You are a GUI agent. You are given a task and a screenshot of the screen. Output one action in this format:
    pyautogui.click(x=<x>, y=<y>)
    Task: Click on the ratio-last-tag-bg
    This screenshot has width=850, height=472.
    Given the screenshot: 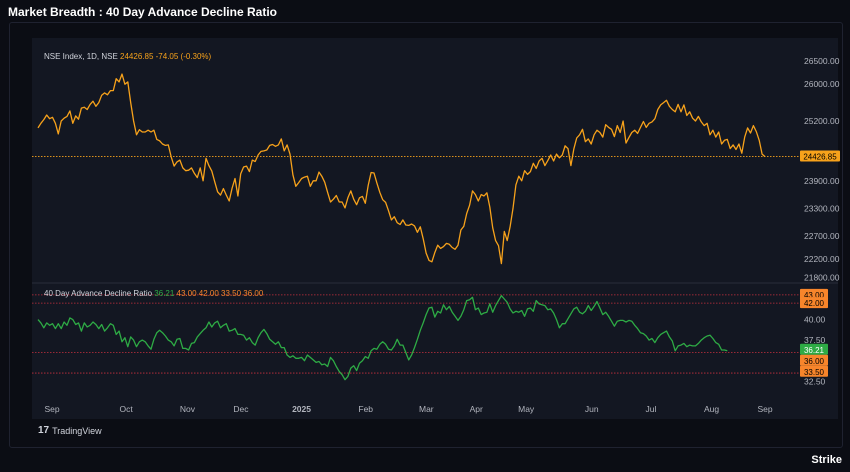 What is the action you would take?
    pyautogui.click(x=814, y=349)
    